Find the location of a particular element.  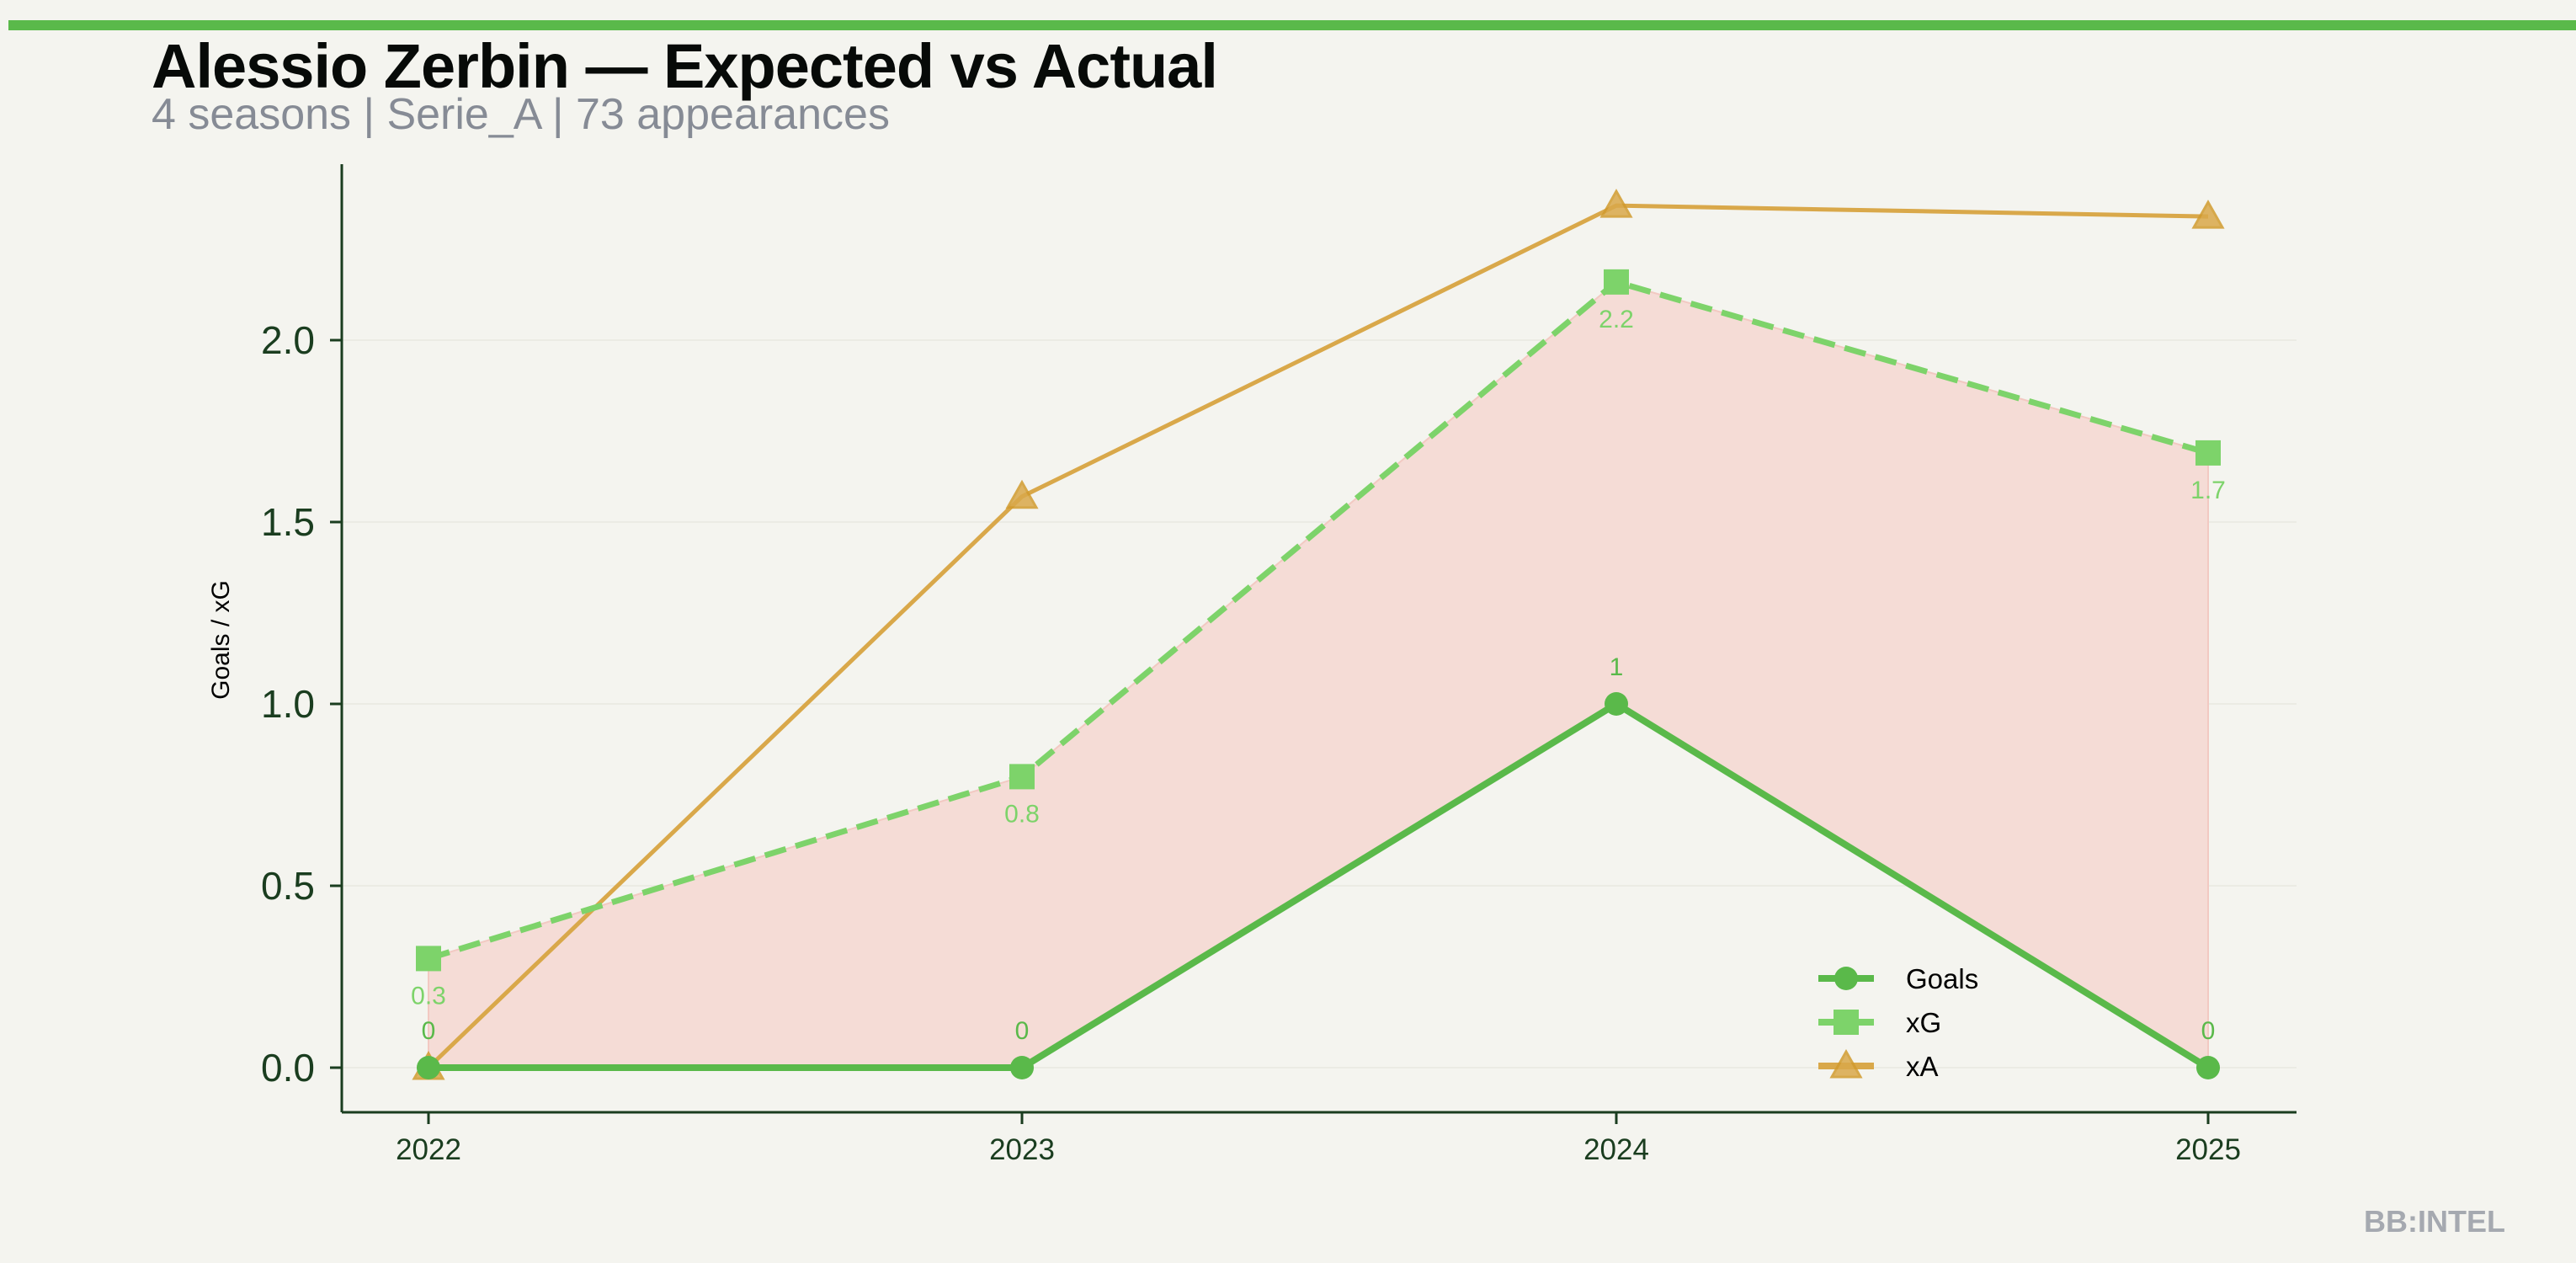

accent-bar is located at coordinates (1292, 25).